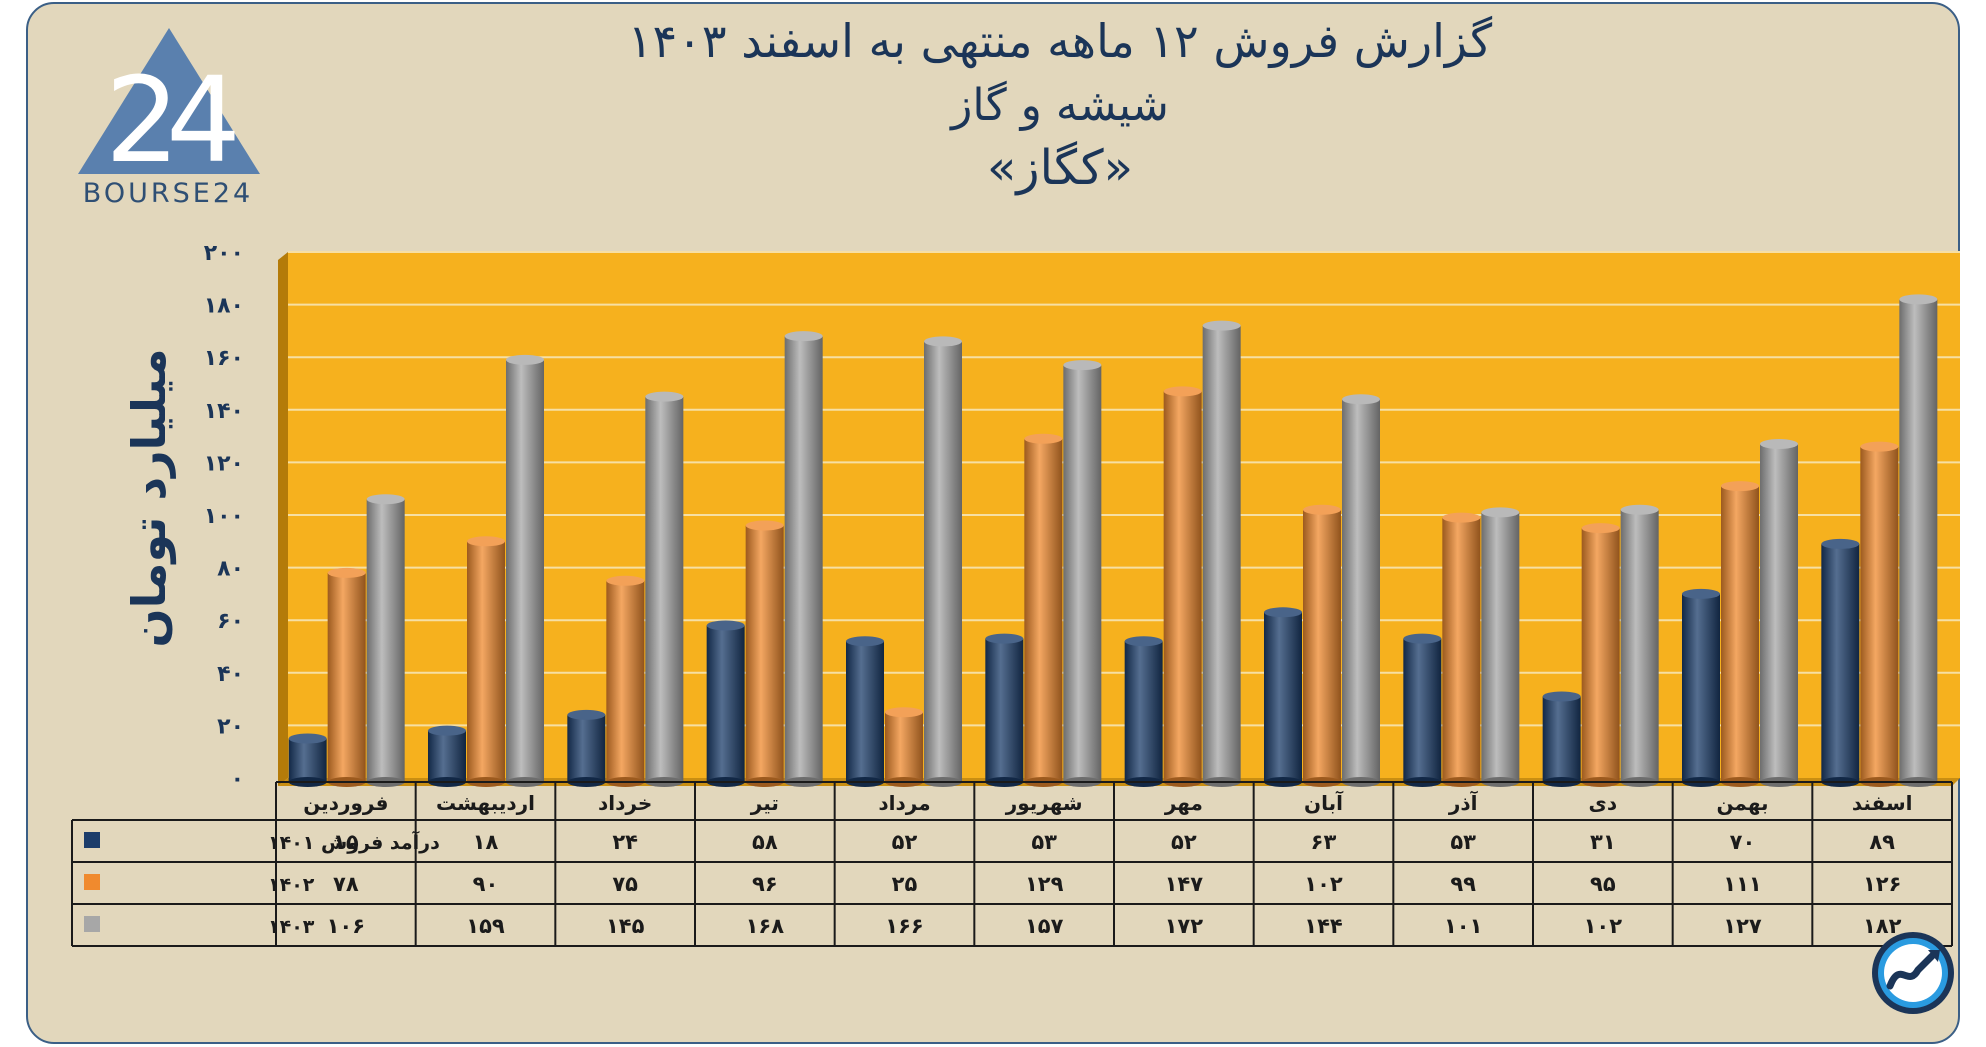 This screenshot has width=1986, height=1047. I want to click on data-label: ۱۶۸, so click(765, 926).